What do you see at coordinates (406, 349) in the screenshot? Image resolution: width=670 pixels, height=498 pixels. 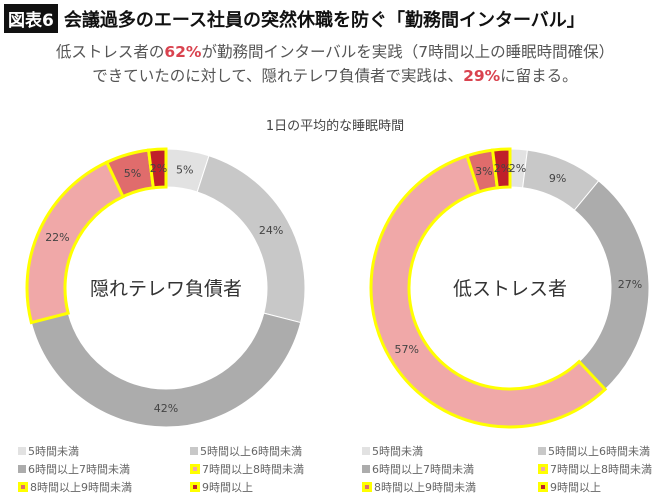 I see `slice-label: 57%` at bounding box center [406, 349].